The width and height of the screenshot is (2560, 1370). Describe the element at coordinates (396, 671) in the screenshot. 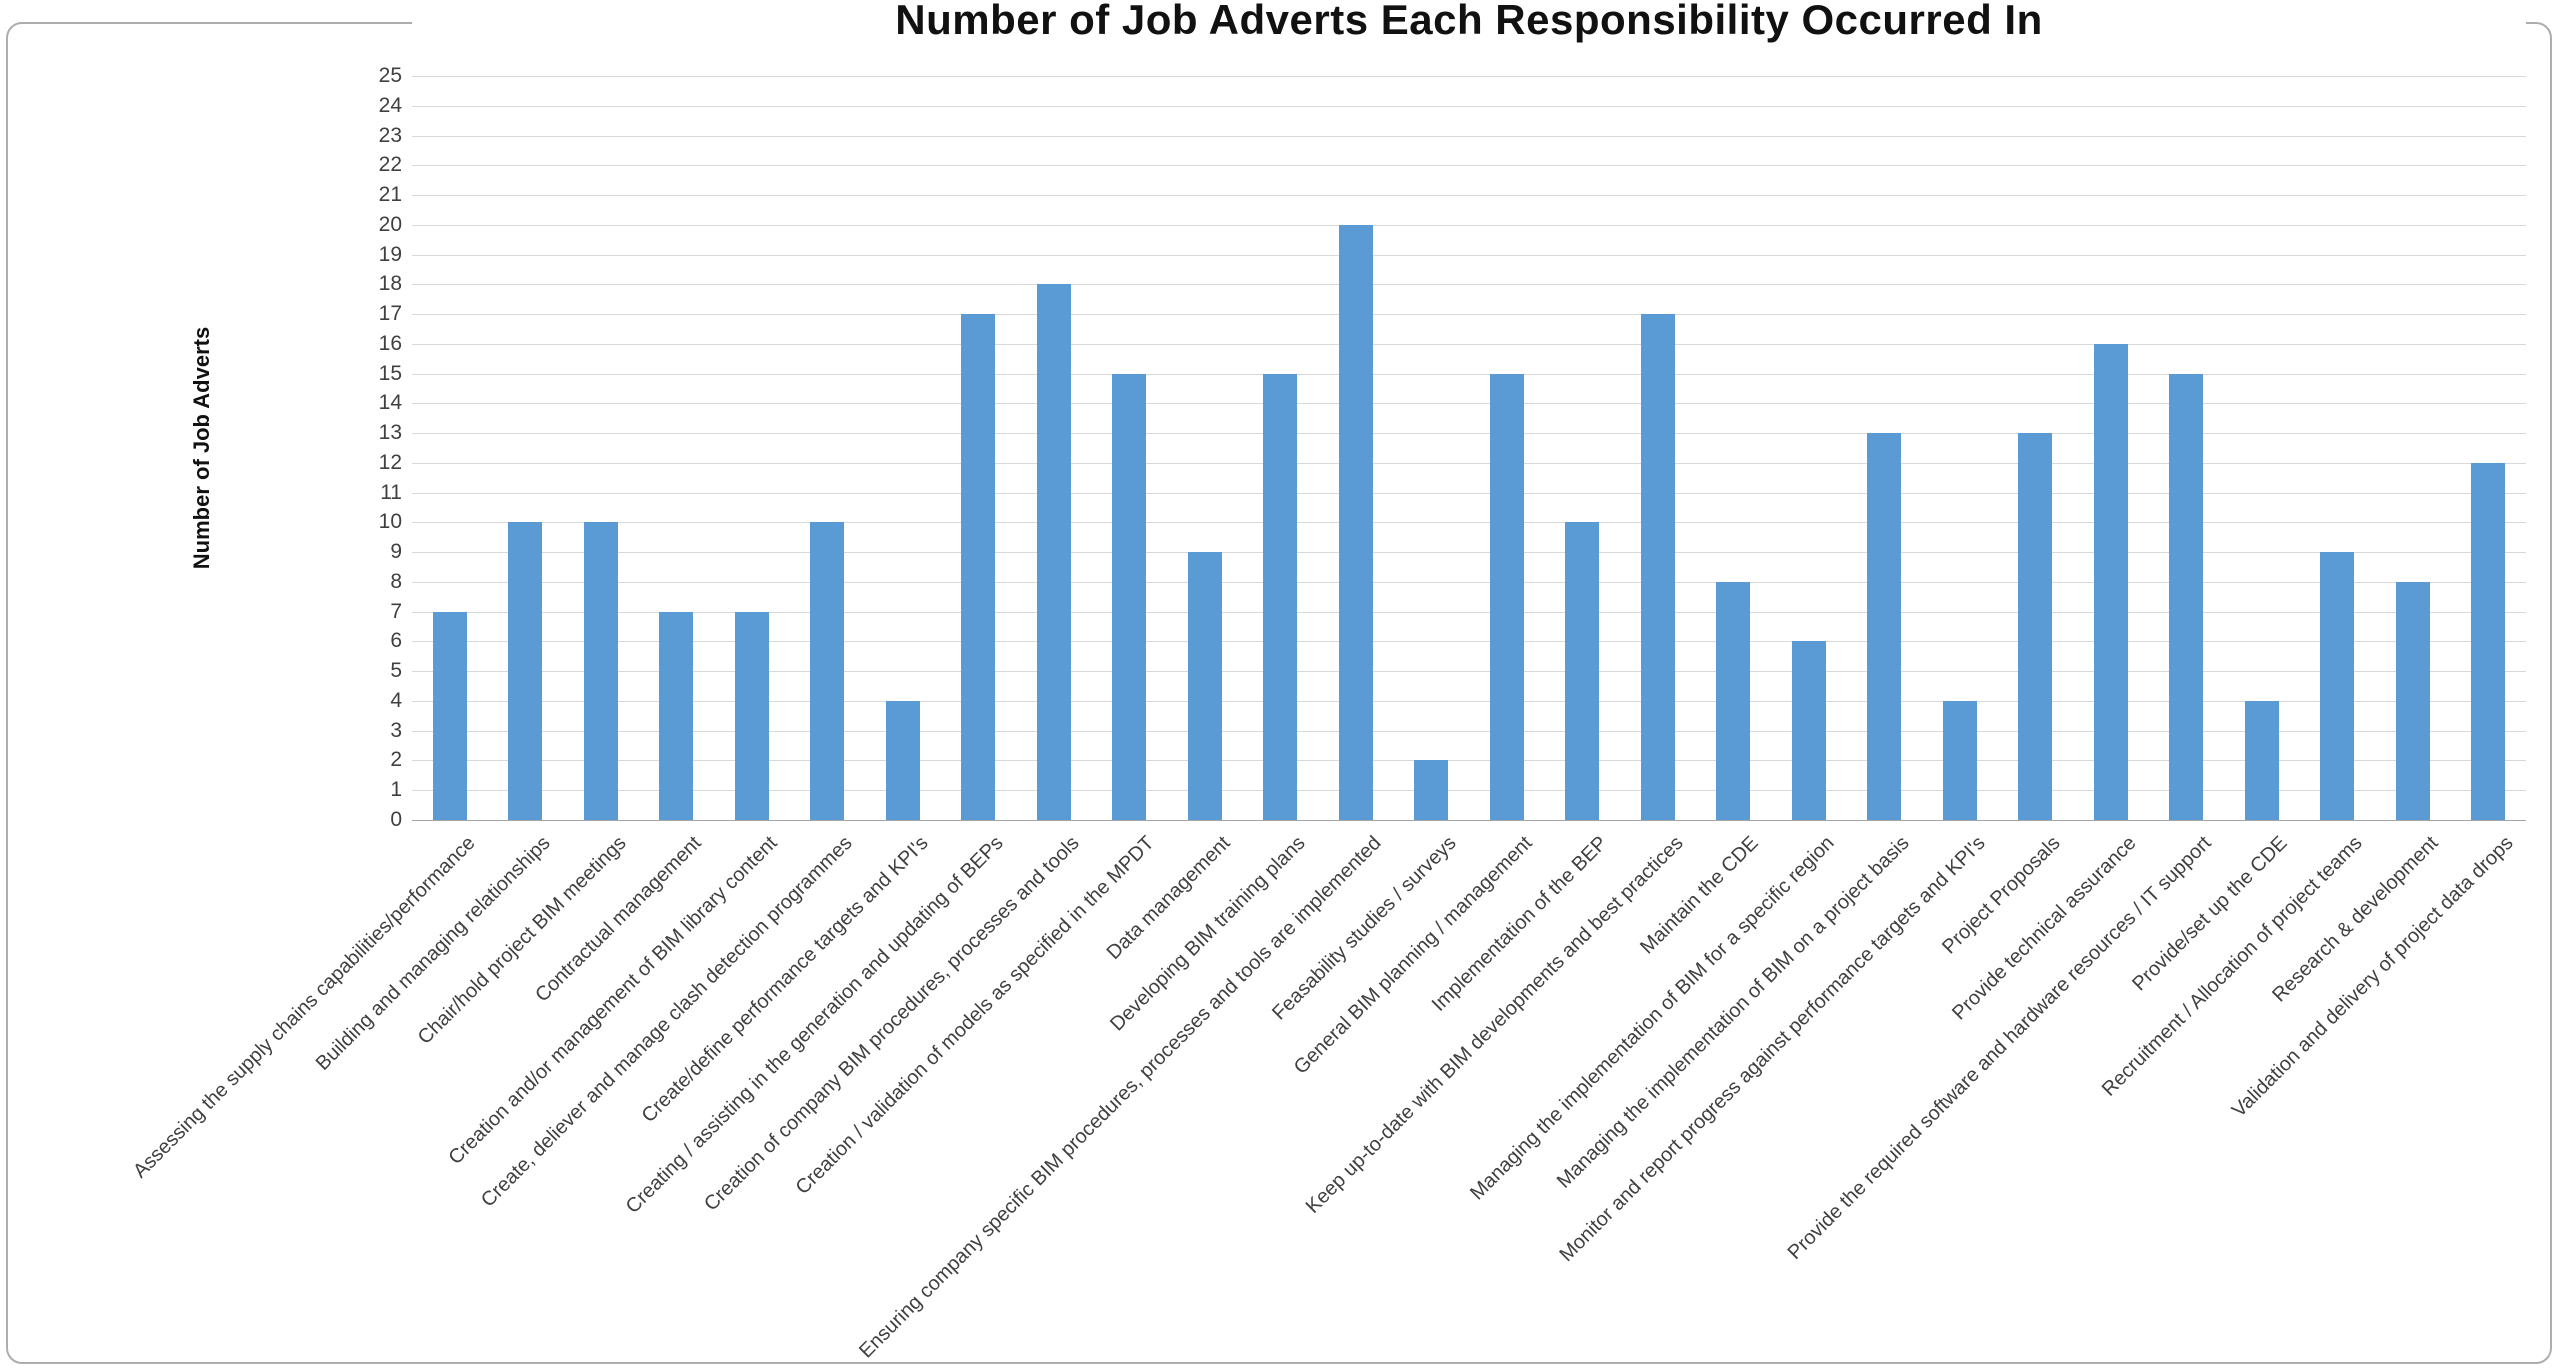

I see `y-tick-label: 5` at that location.